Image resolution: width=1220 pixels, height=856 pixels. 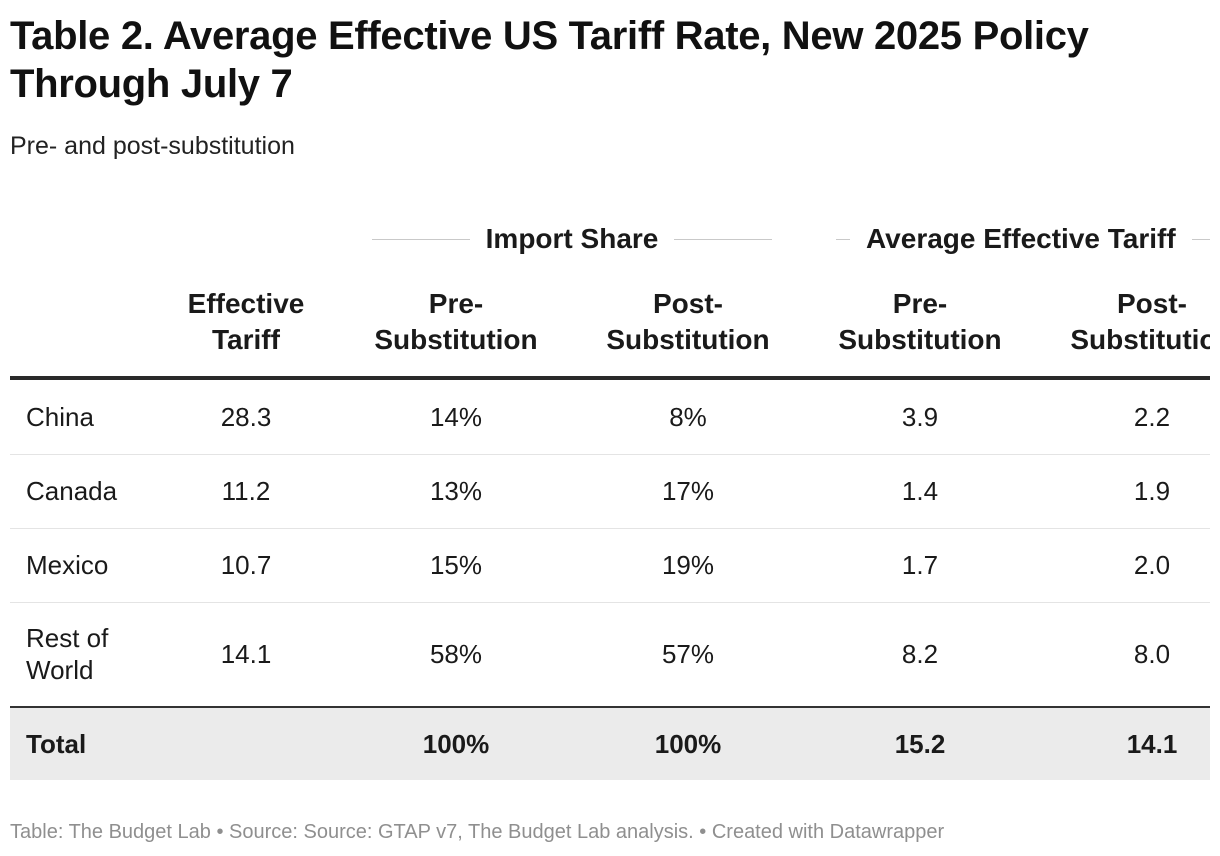 I want to click on cell-country: Rest of World, so click(x=67, y=654).